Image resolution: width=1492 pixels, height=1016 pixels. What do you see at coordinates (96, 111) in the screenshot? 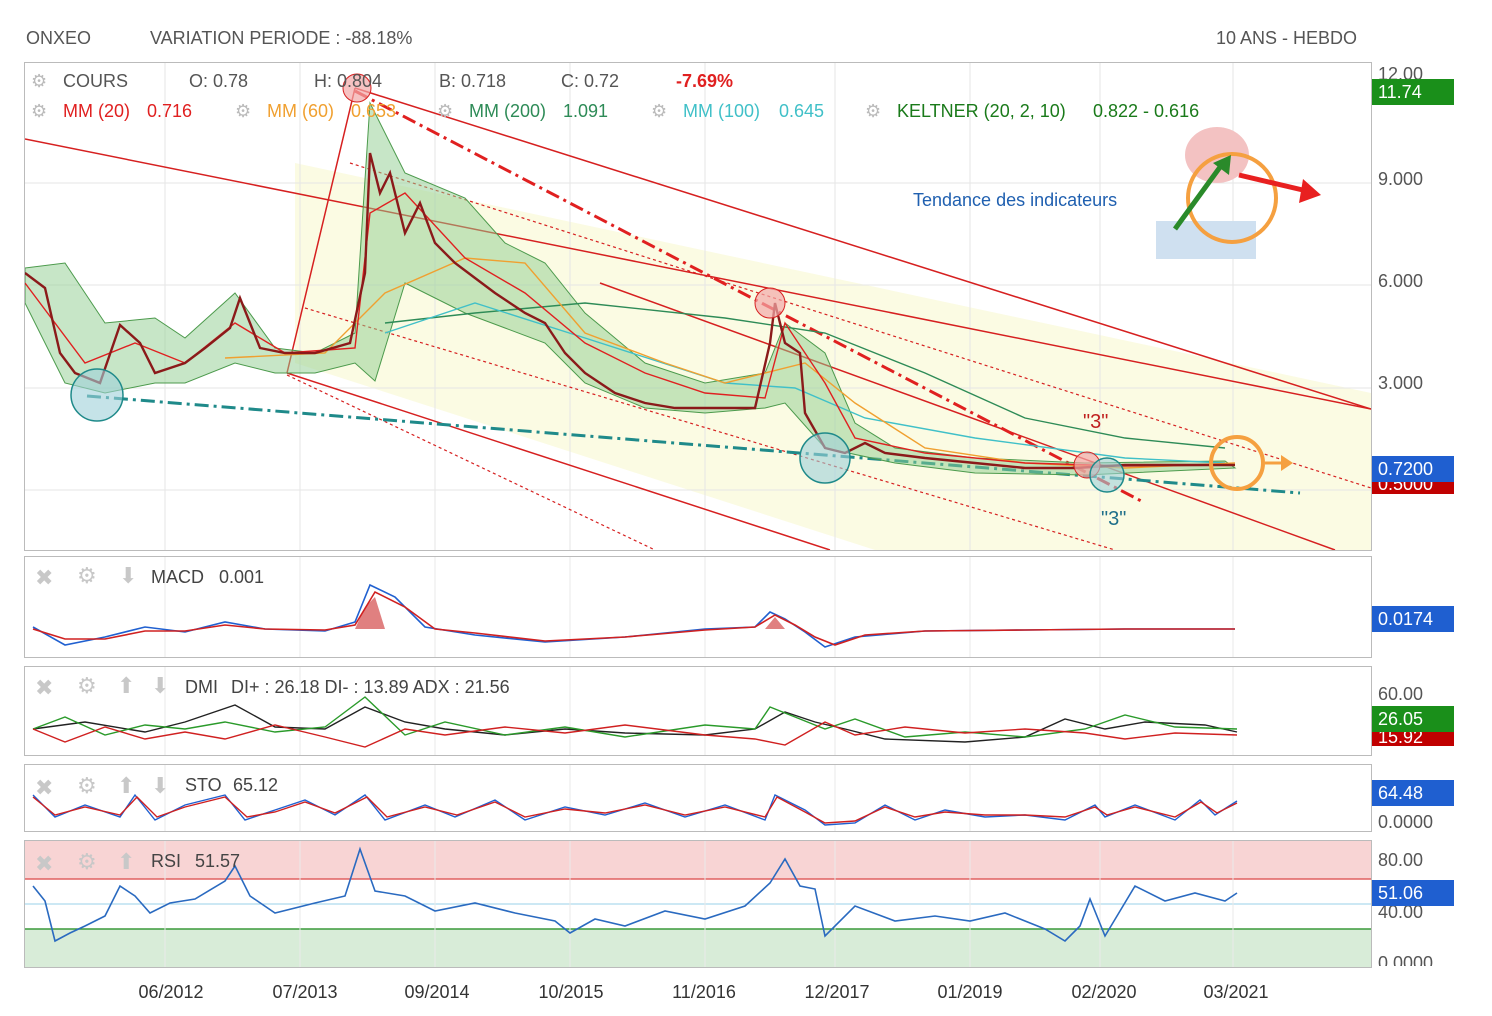
I see `mm20-label: MM (20)` at bounding box center [96, 111].